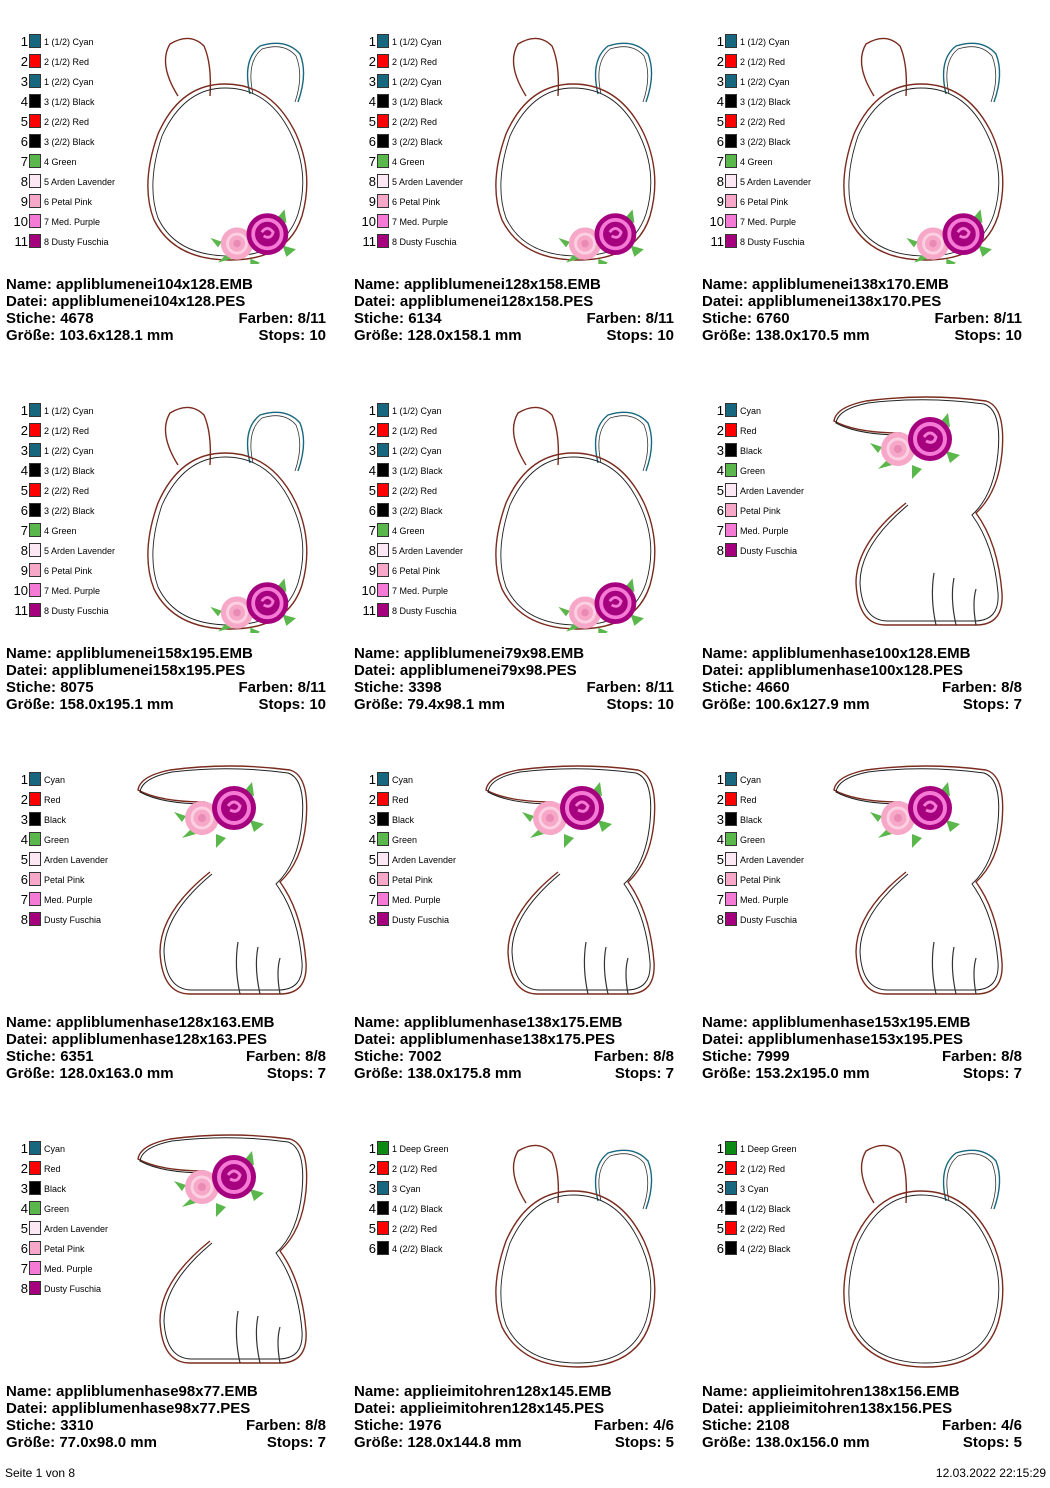  I want to click on color-count: 8/11, so click(311, 318).